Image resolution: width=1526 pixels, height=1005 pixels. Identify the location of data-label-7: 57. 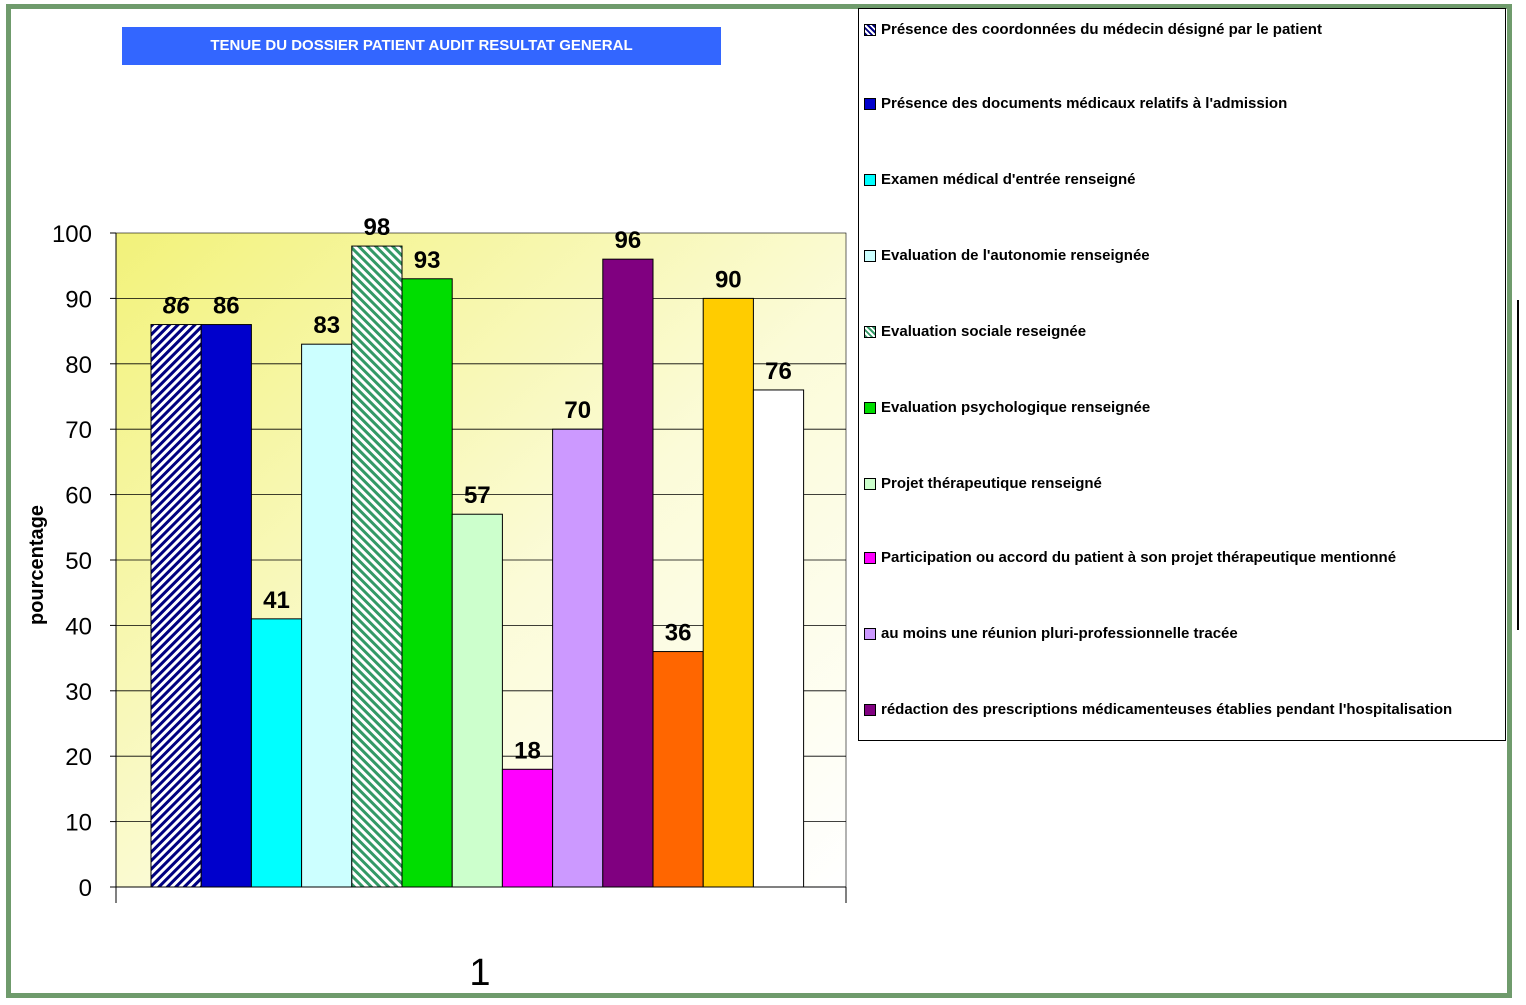
(477, 495).